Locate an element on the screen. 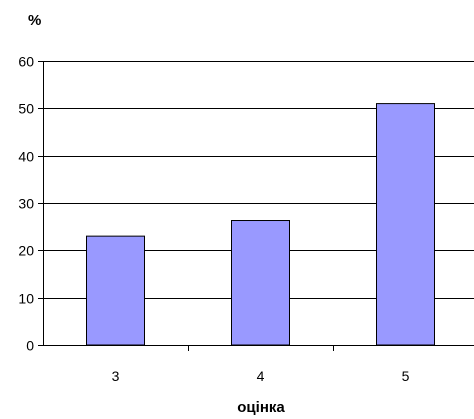 This screenshot has height=419, width=474. x-tick-label: 4 is located at coordinates (261, 376).